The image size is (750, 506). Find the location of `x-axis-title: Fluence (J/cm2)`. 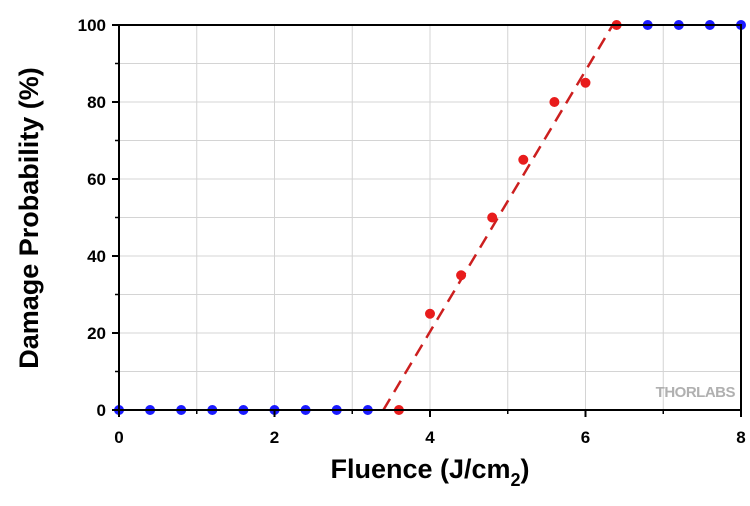

x-axis-title: Fluence (J/cm2) is located at coordinates (429, 472).